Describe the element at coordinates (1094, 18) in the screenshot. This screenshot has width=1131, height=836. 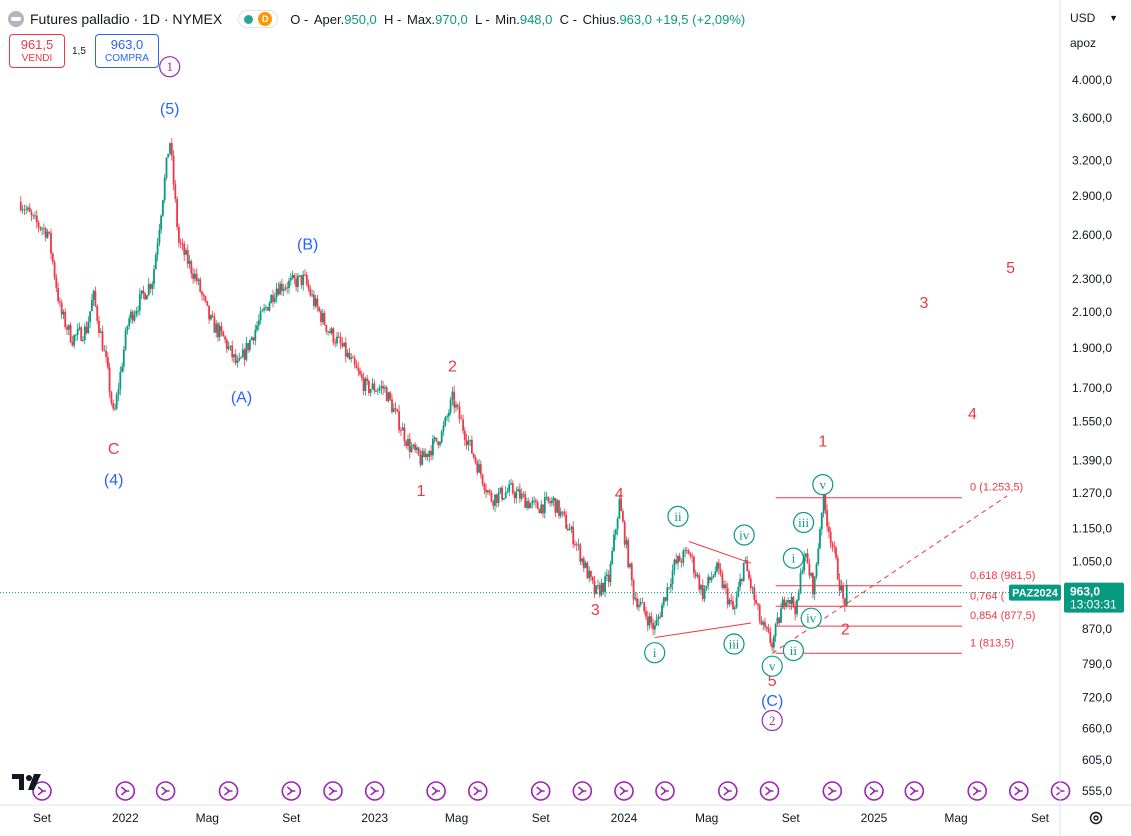
I see `currency-select: USD ▼` at that location.